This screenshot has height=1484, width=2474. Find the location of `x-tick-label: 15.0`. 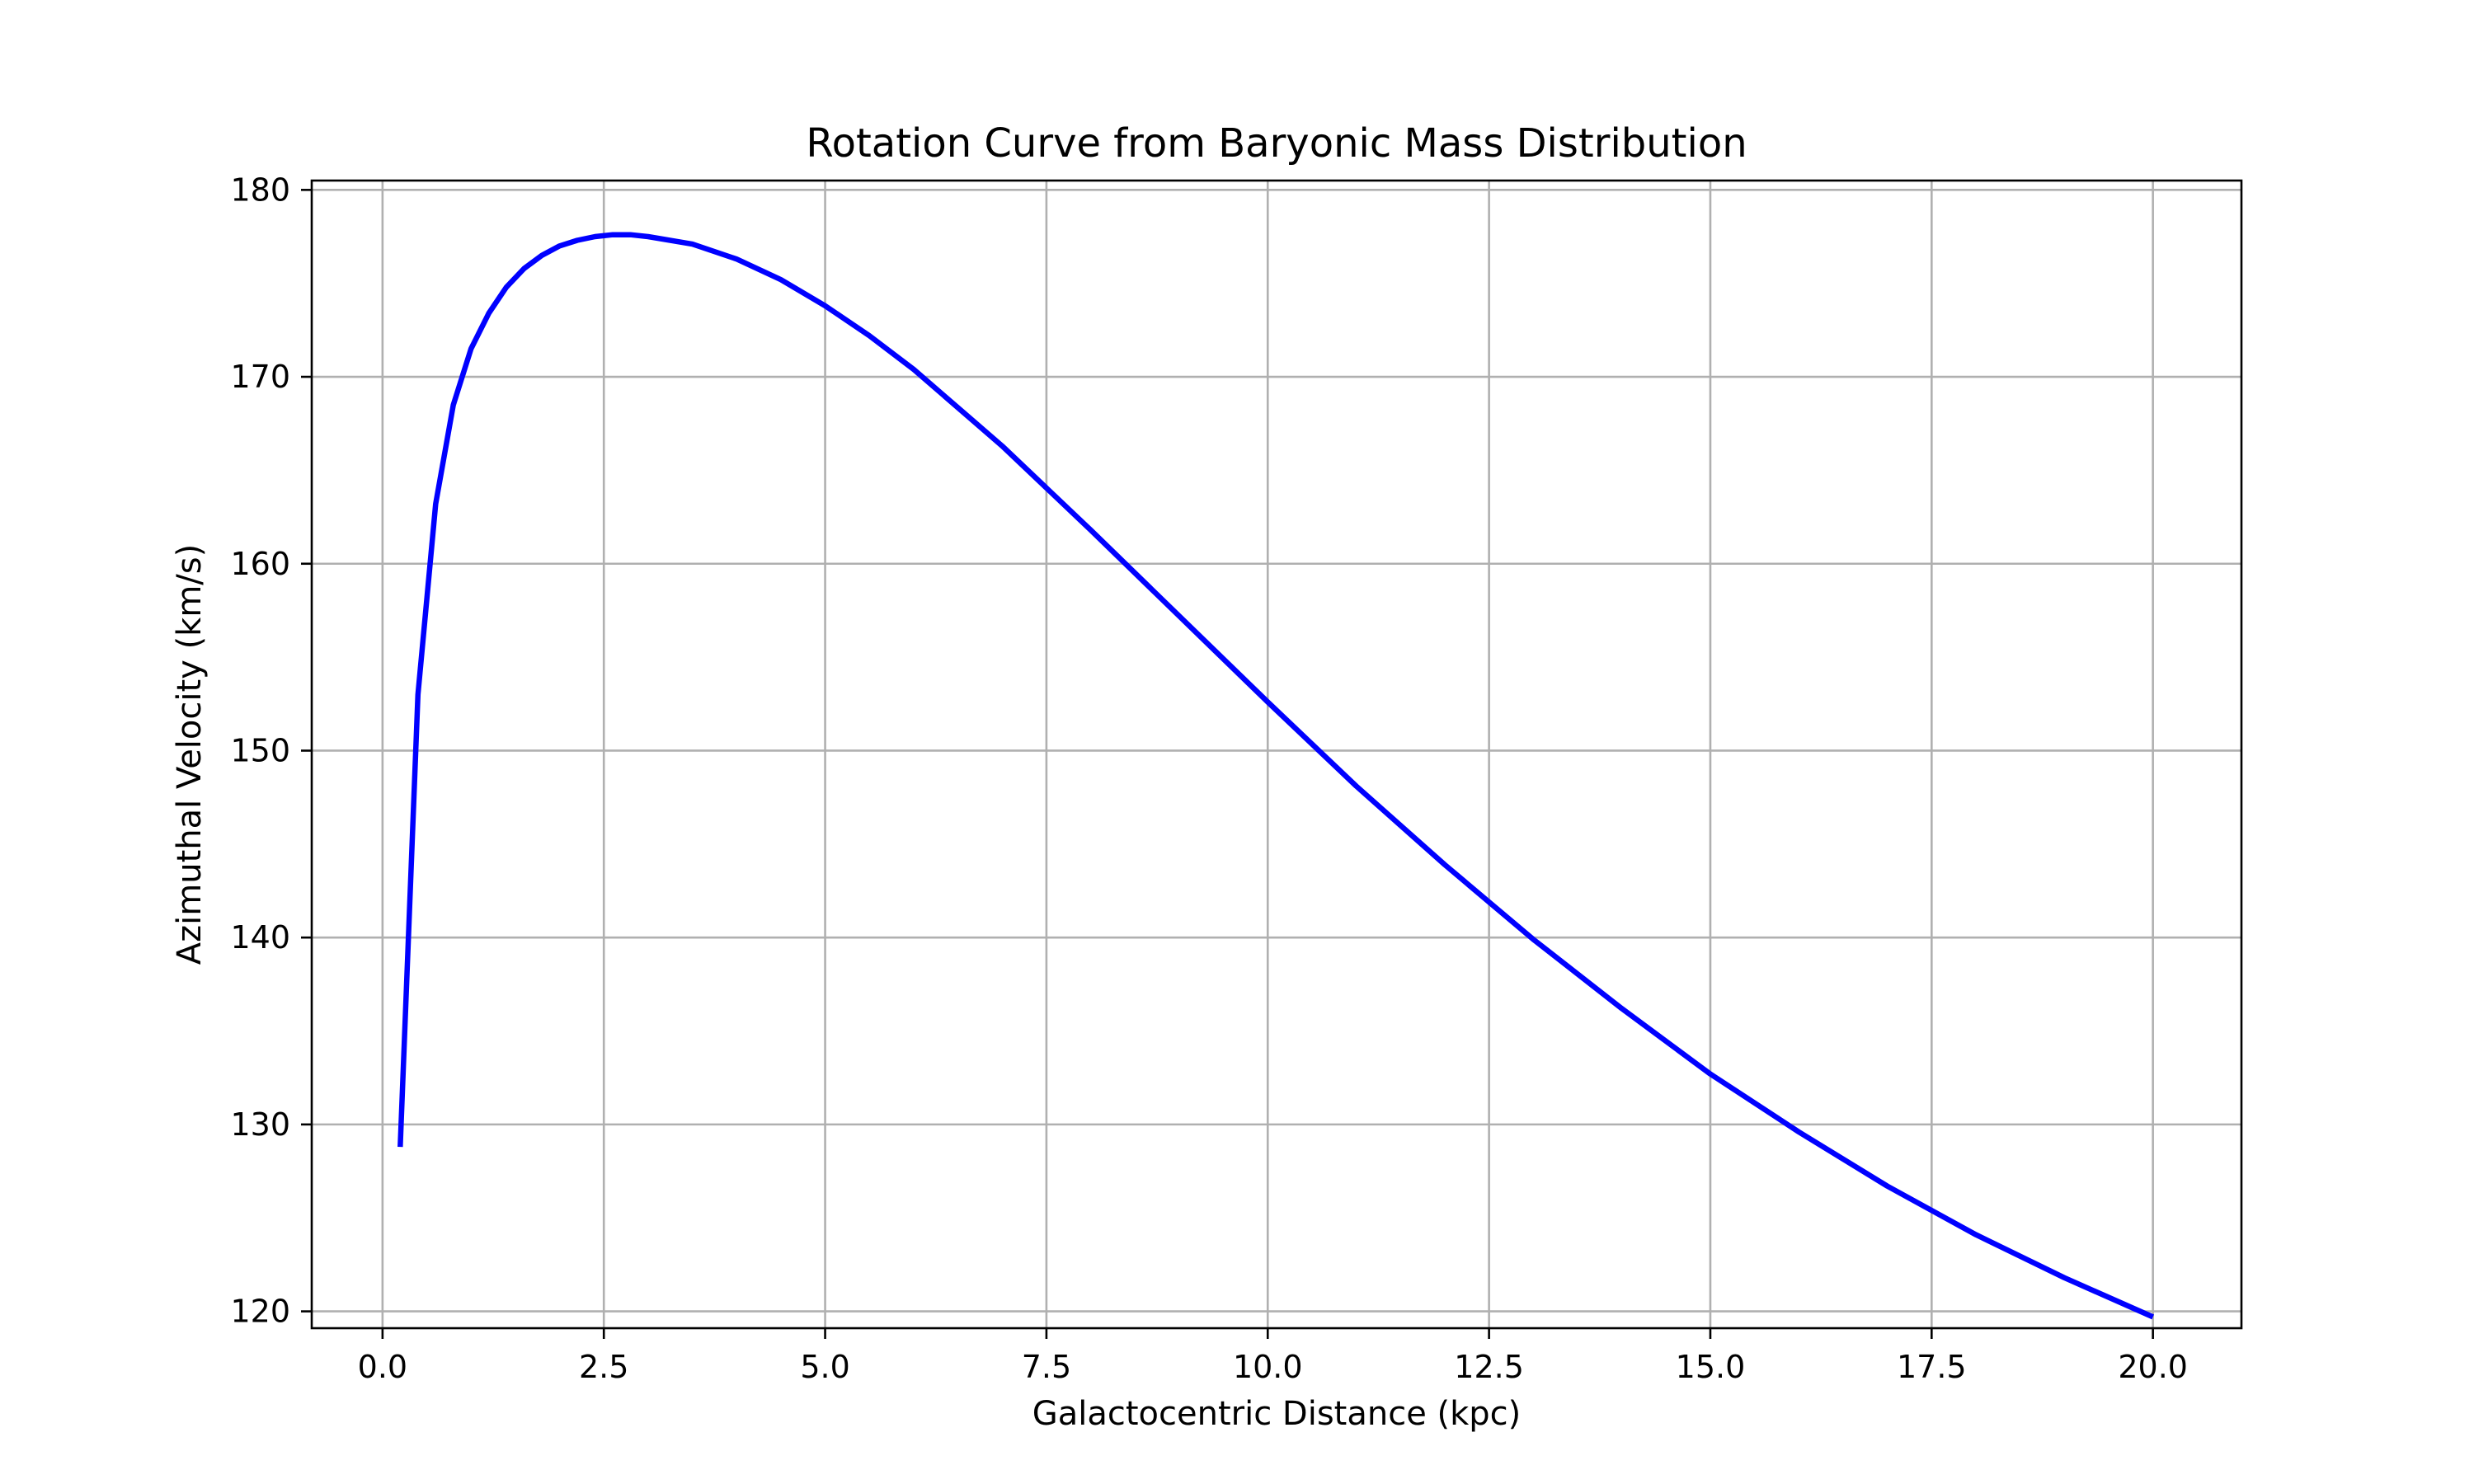

x-tick-label: 15.0 is located at coordinates (1711, 1367).